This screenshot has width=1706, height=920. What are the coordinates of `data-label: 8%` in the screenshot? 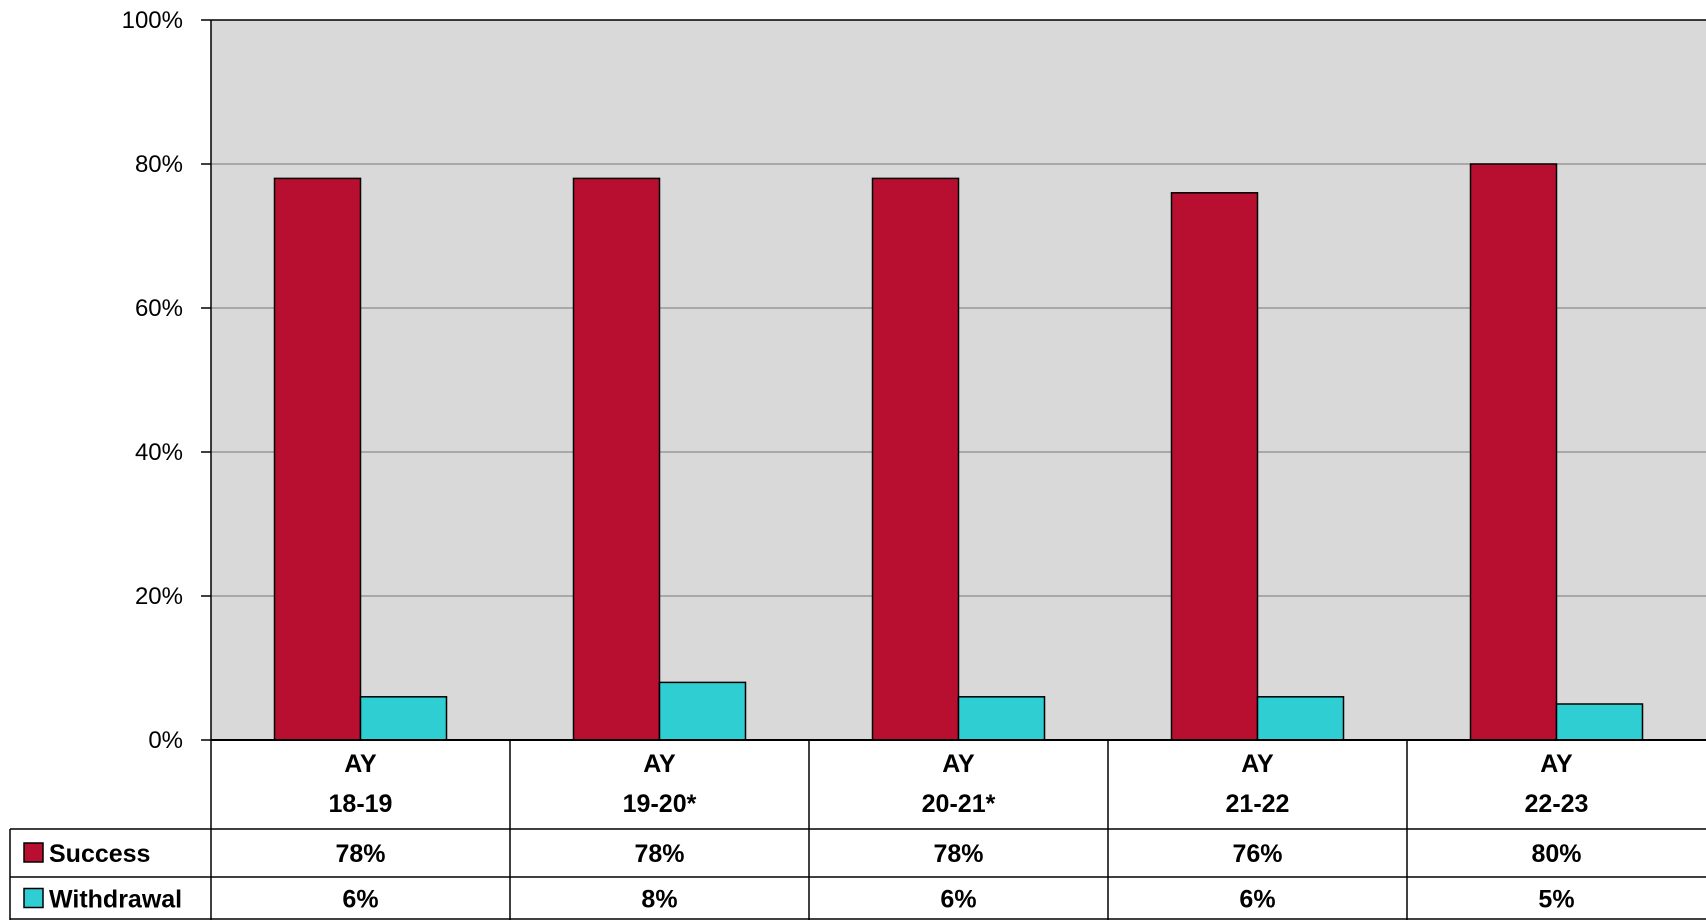 It's located at (659, 900).